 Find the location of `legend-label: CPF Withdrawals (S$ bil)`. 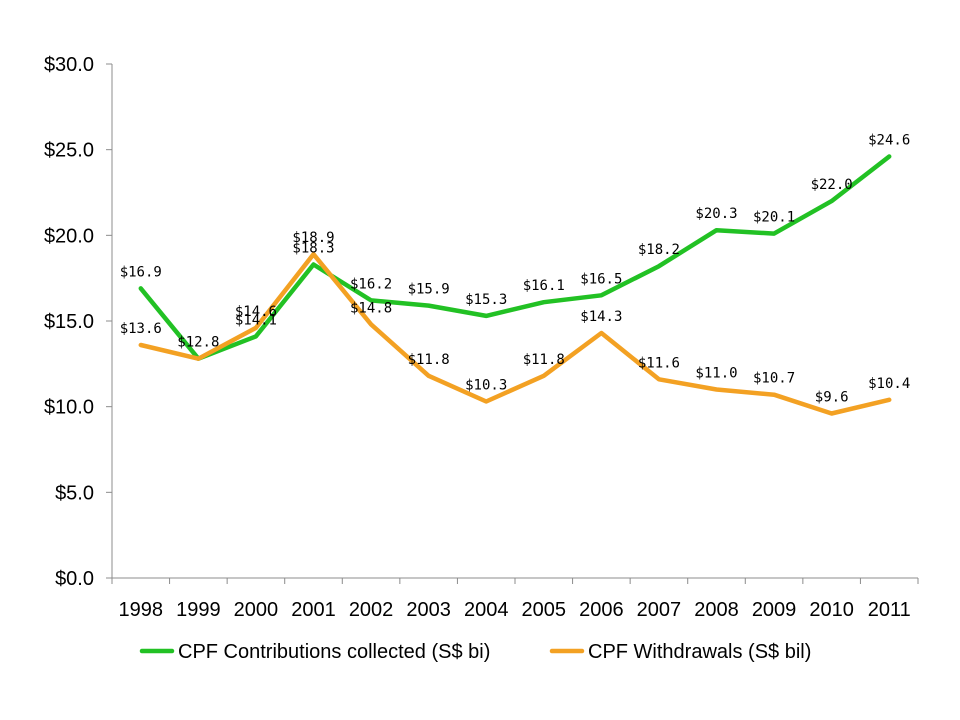

legend-label: CPF Withdrawals (S$ bil) is located at coordinates (699, 652).